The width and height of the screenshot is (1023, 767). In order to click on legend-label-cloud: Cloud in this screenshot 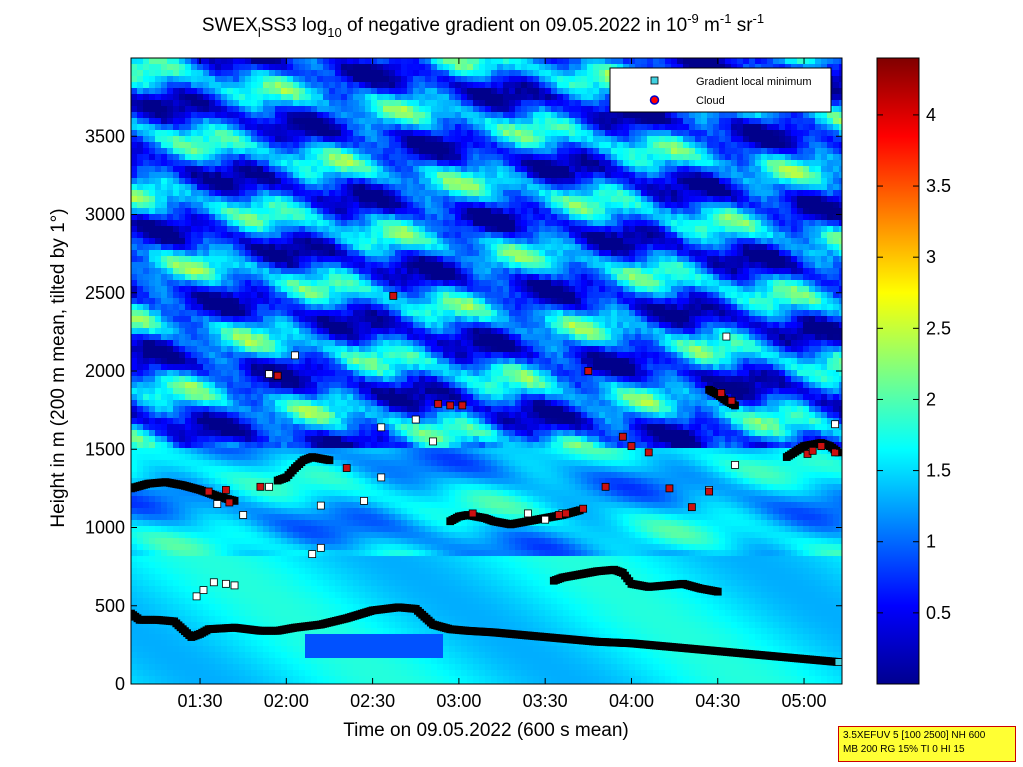, I will do `click(710, 101)`.